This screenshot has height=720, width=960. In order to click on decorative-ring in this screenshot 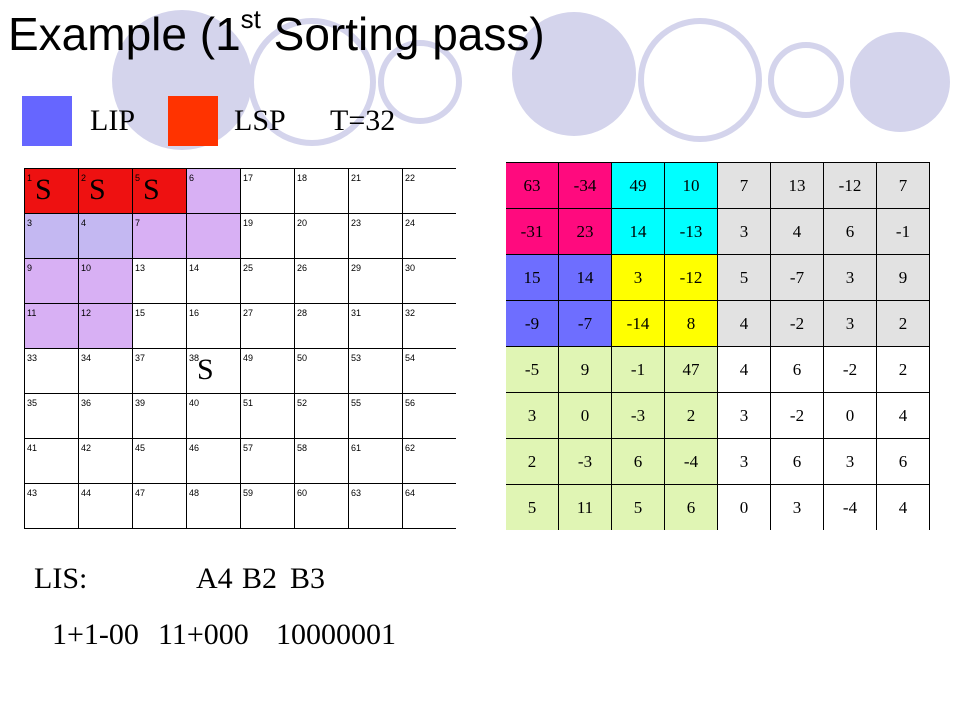, I will do `click(700, 80)`.